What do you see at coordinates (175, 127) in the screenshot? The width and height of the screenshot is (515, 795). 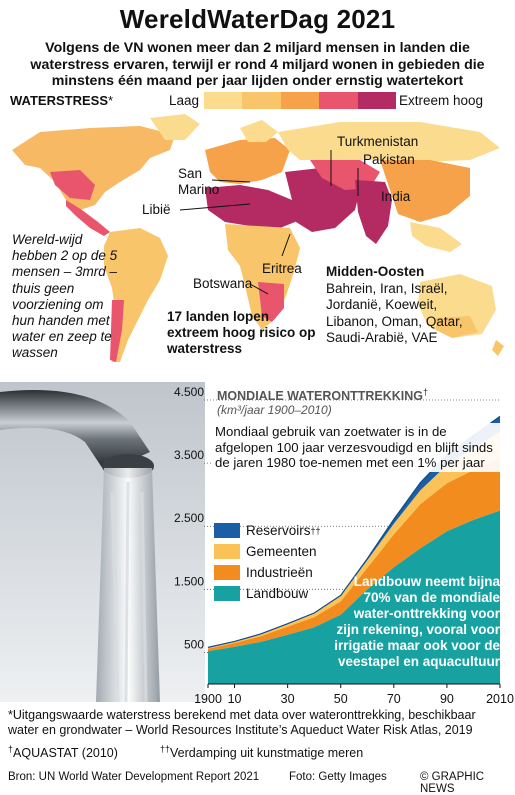 I see `map-greenland` at bounding box center [175, 127].